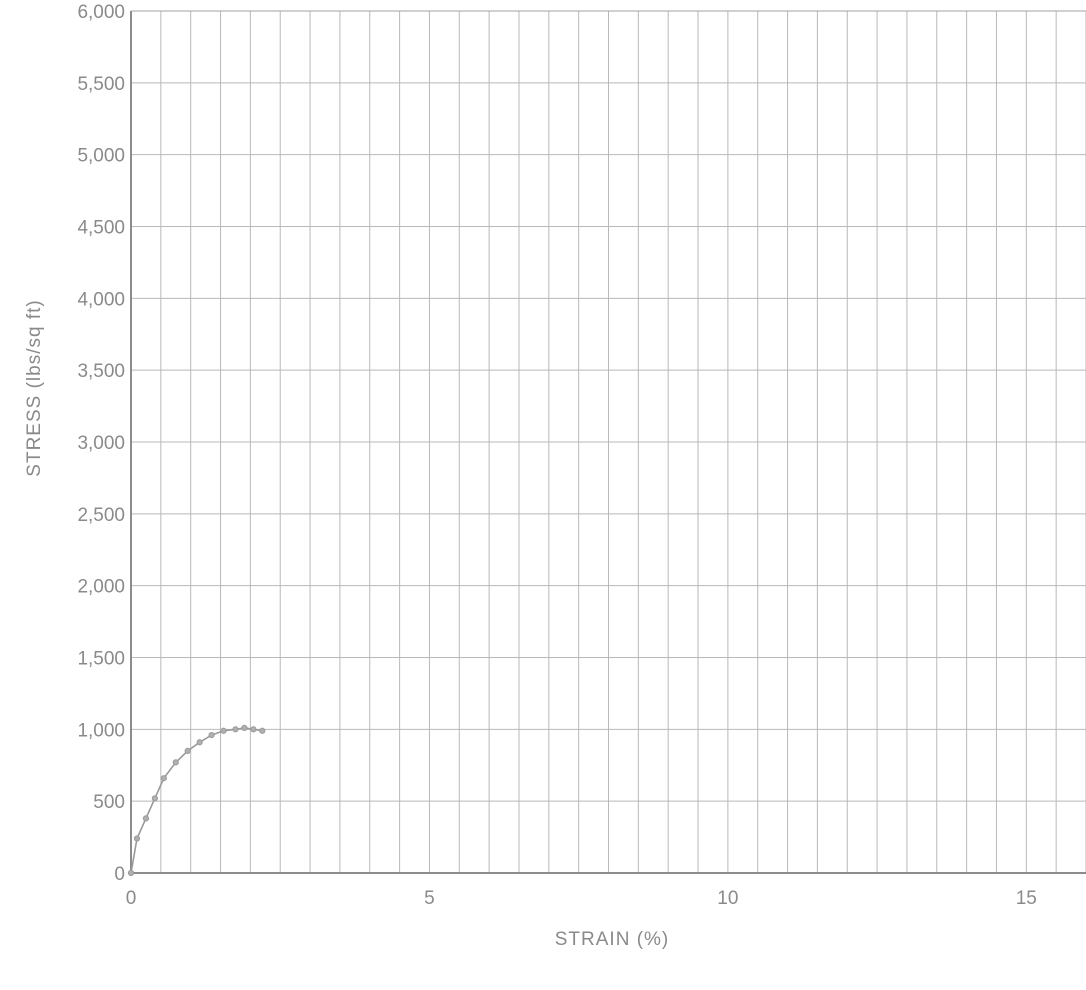  Describe the element at coordinates (101, 659) in the screenshot. I see `y-tick-label: 1,500` at that location.